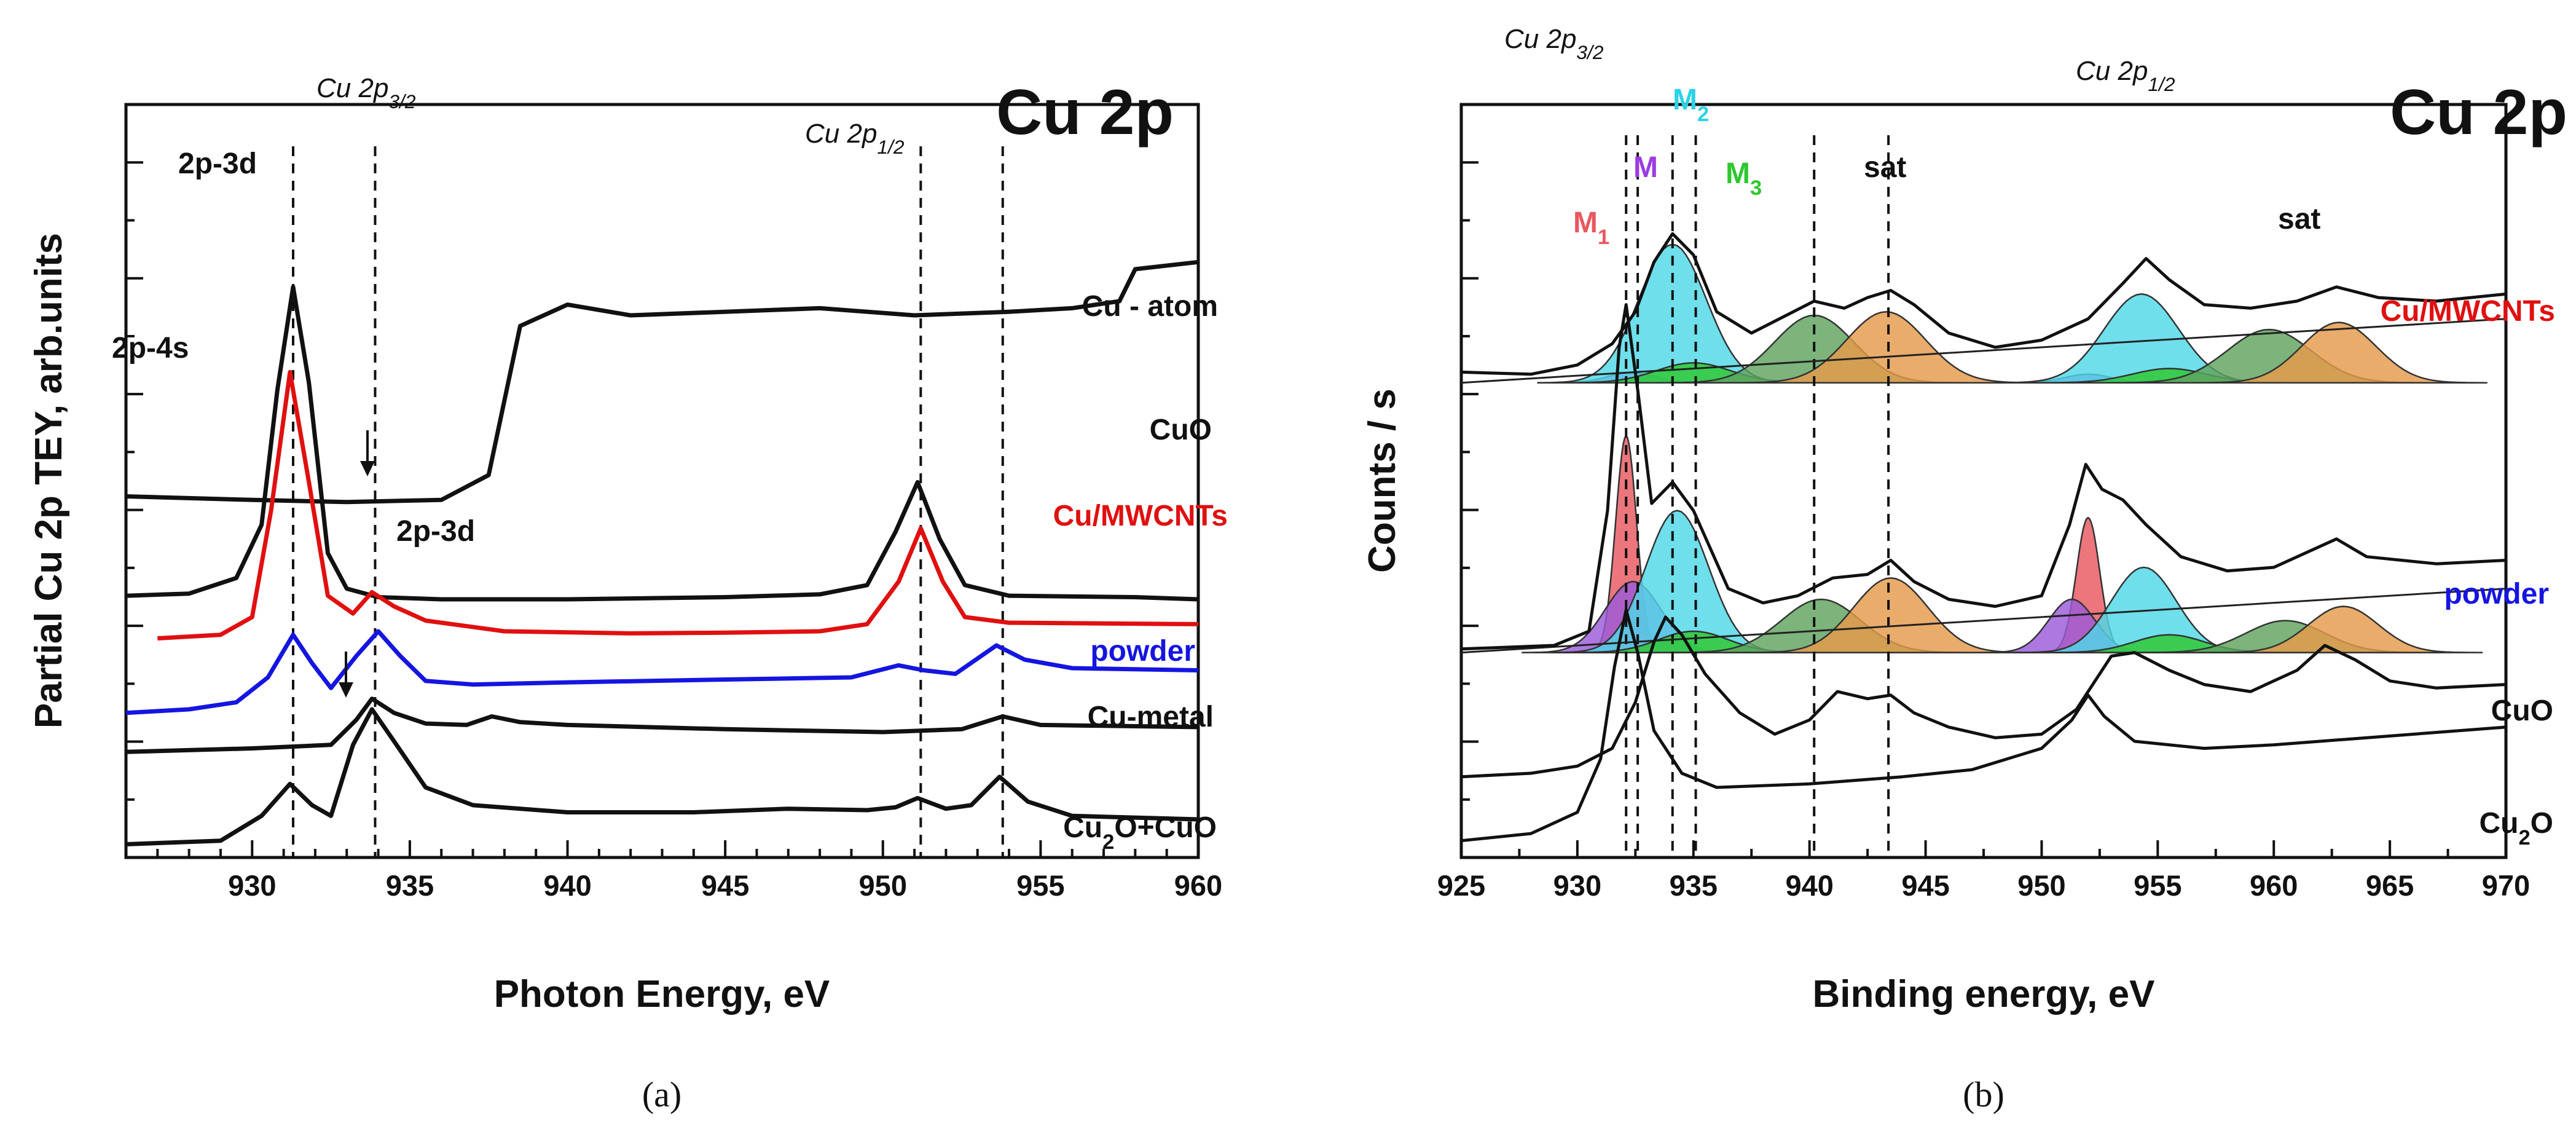 Image resolution: width=2576 pixels, height=1139 pixels. Describe the element at coordinates (2516, 828) in the screenshot. I see `panel-b-legend-cu2o: Cu2O` at that location.